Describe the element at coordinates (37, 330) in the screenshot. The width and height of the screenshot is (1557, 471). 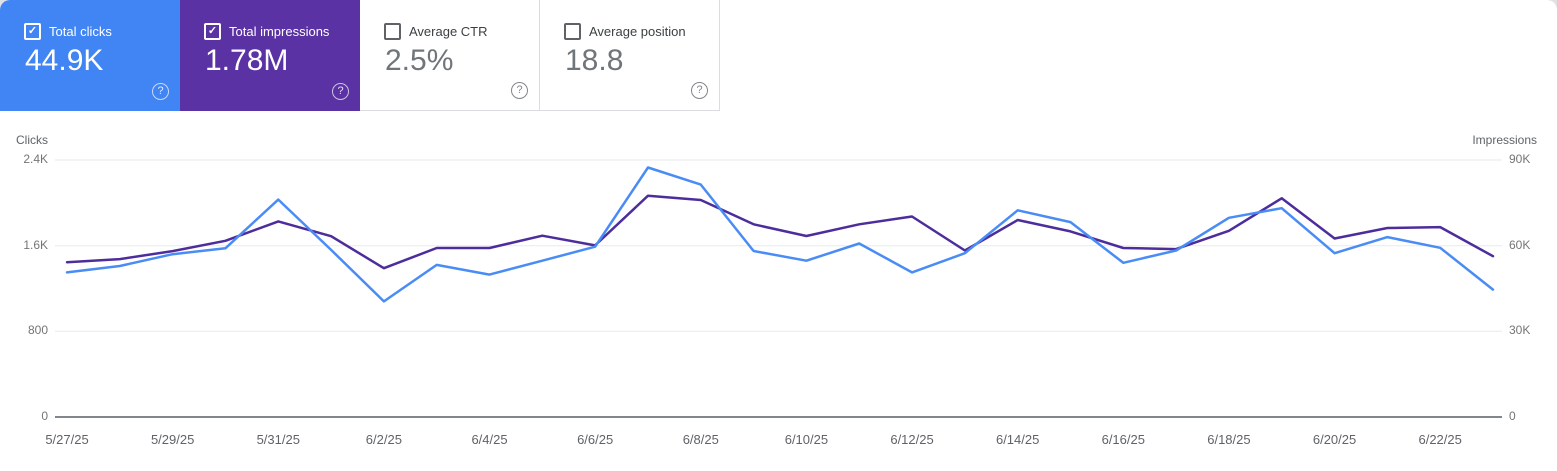
I see `y-axis-tick-label-clicks: 800` at that location.